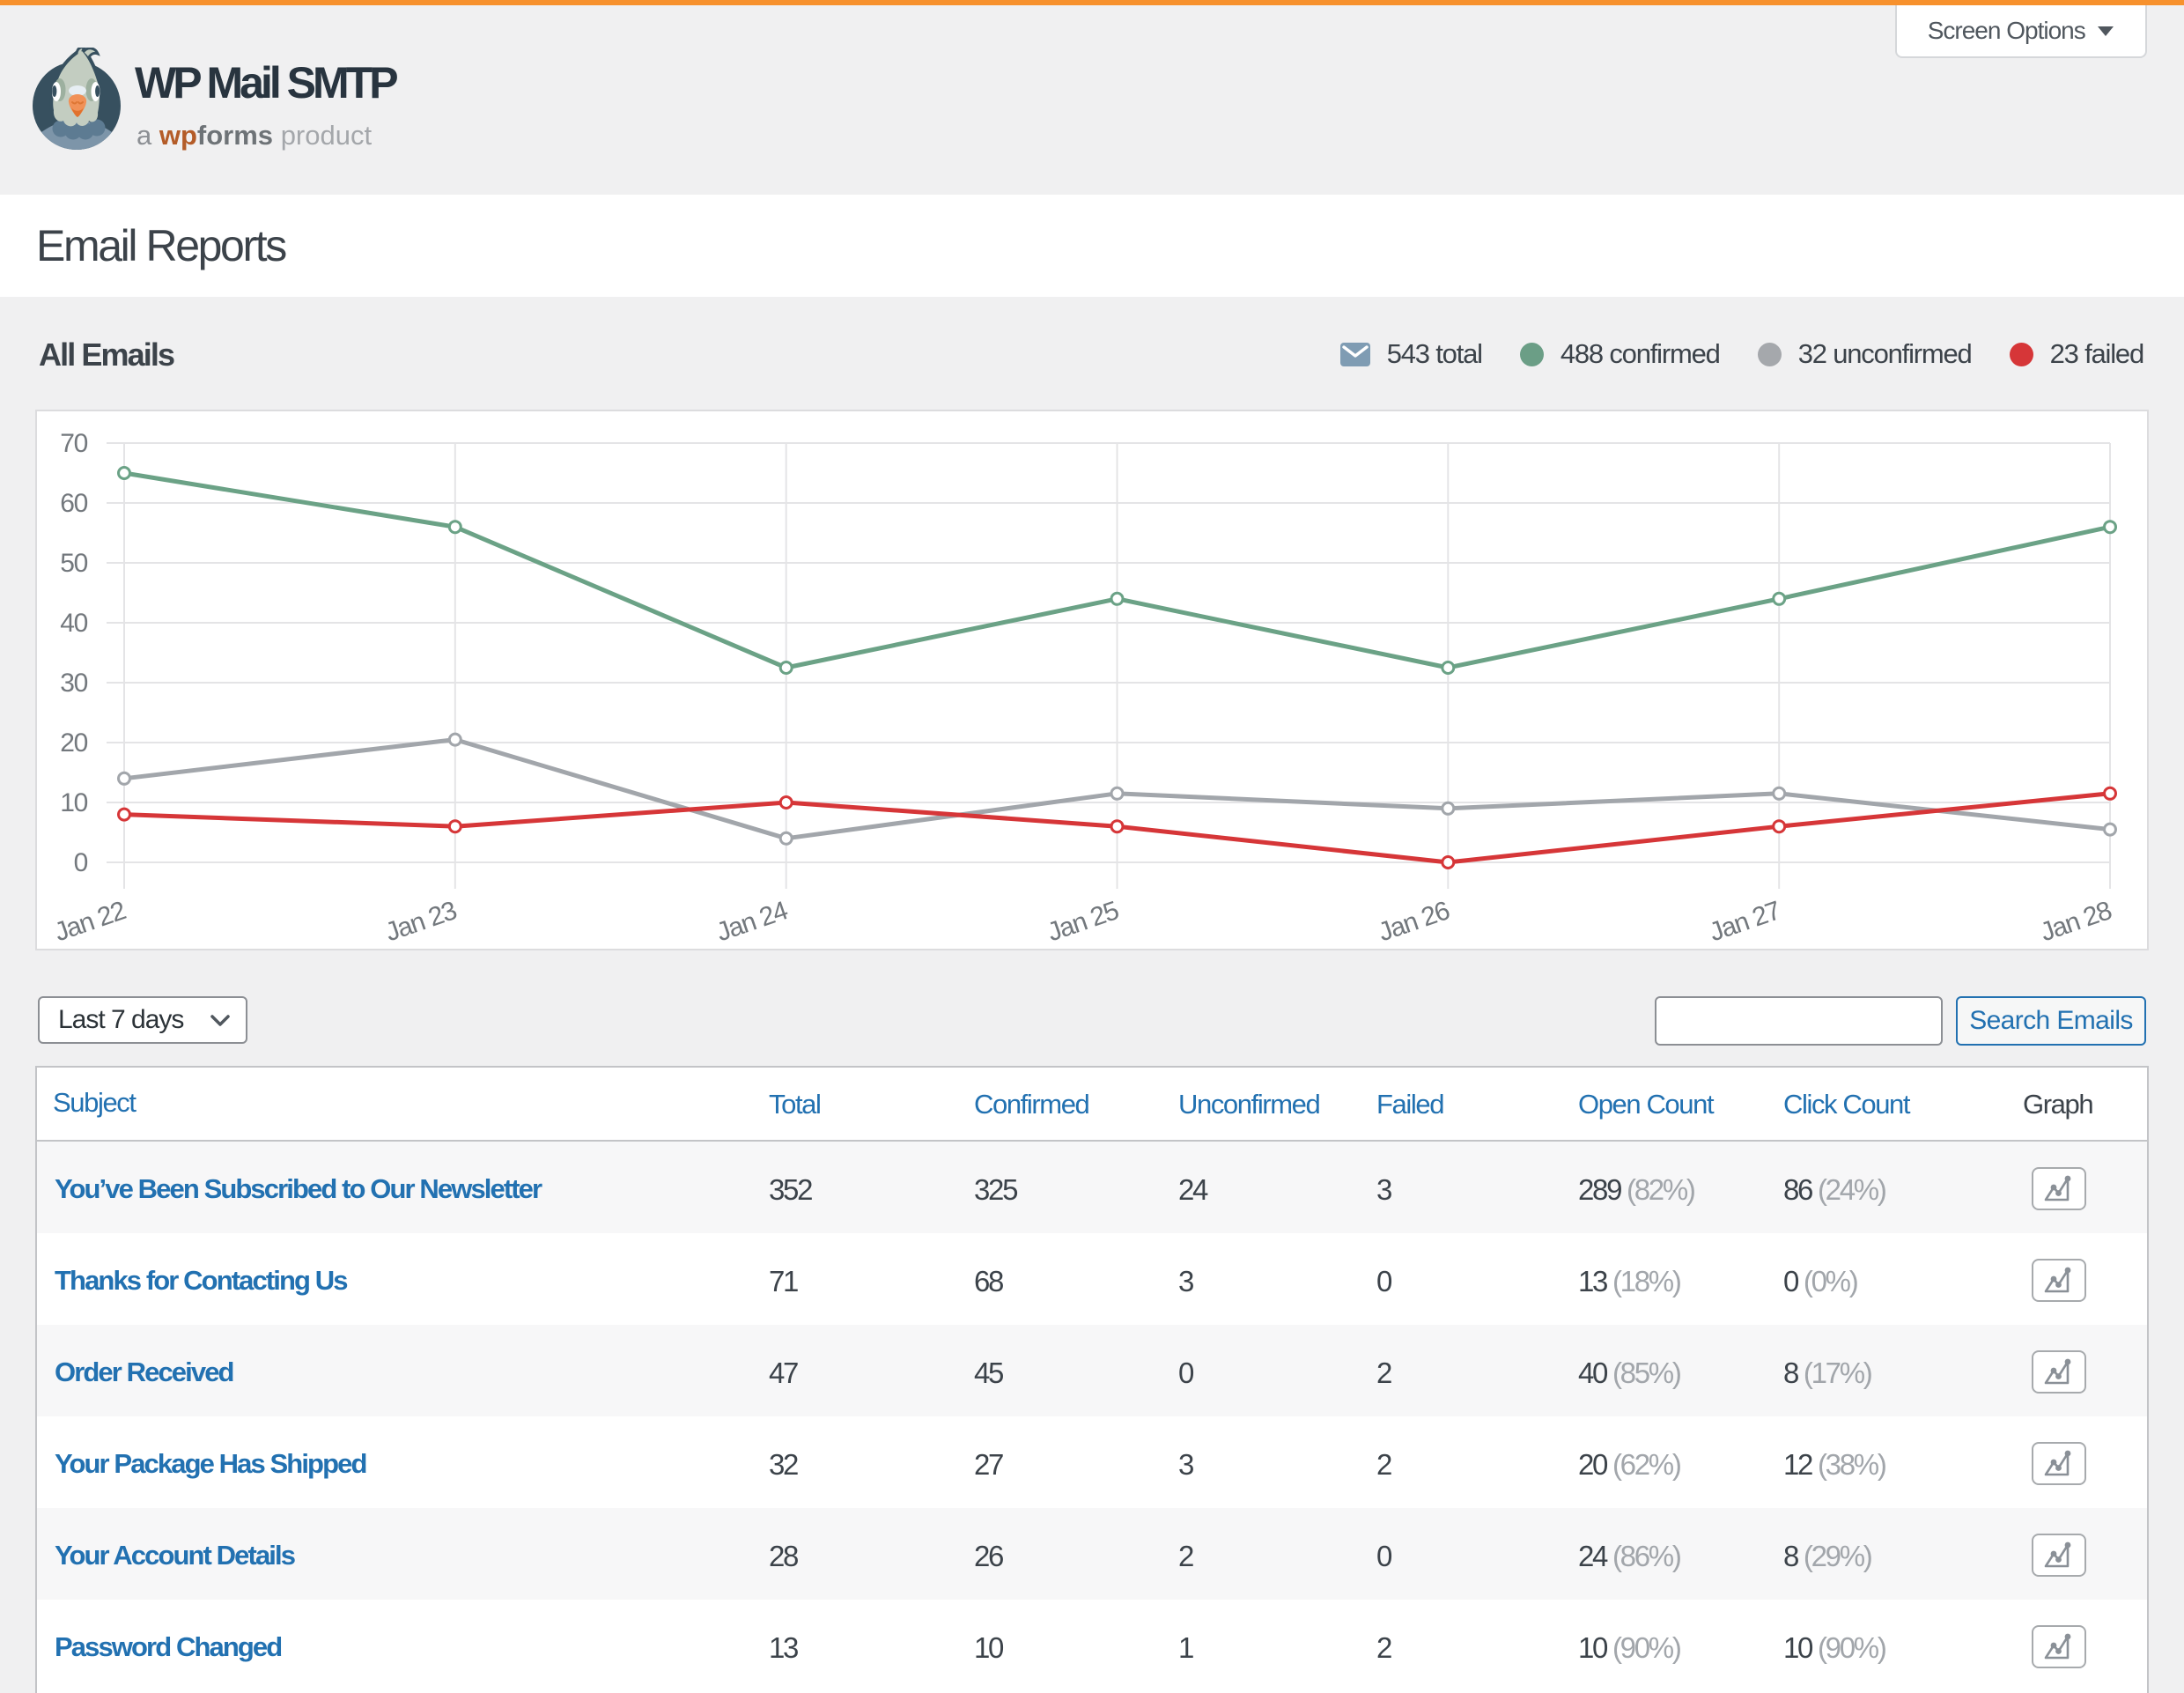  Describe the element at coordinates (2076, 921) in the screenshot. I see `svg-text: Jan 28` at that location.